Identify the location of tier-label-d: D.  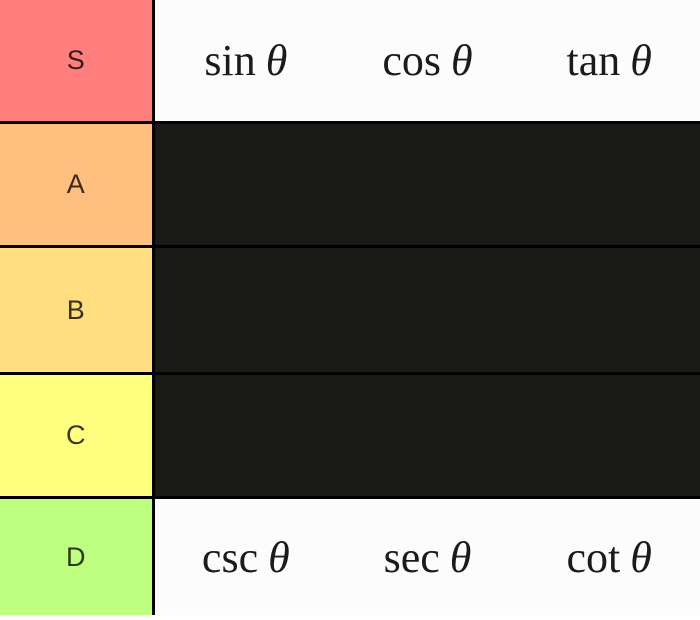
(77, 557).